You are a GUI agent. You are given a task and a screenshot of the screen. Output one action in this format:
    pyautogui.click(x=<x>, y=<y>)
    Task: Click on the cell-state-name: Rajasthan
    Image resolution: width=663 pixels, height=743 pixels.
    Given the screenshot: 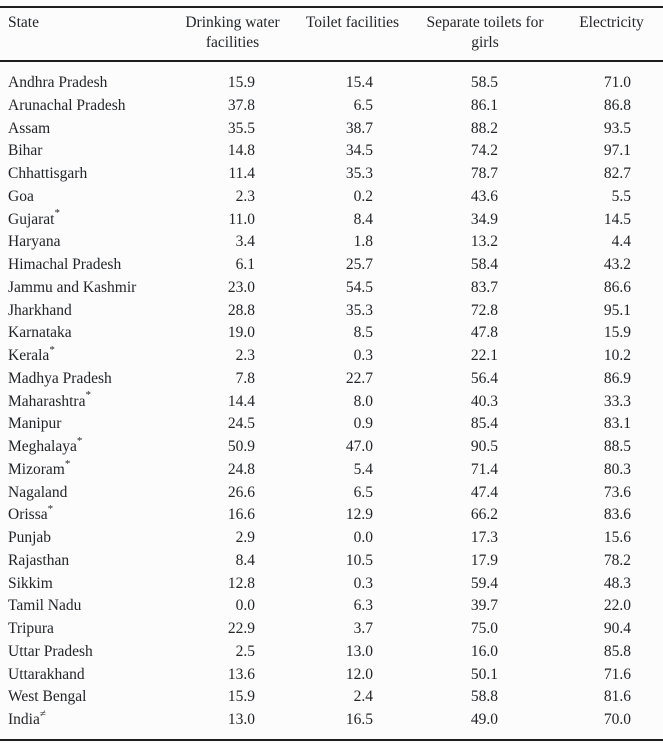 What is the action you would take?
    pyautogui.click(x=39, y=560)
    